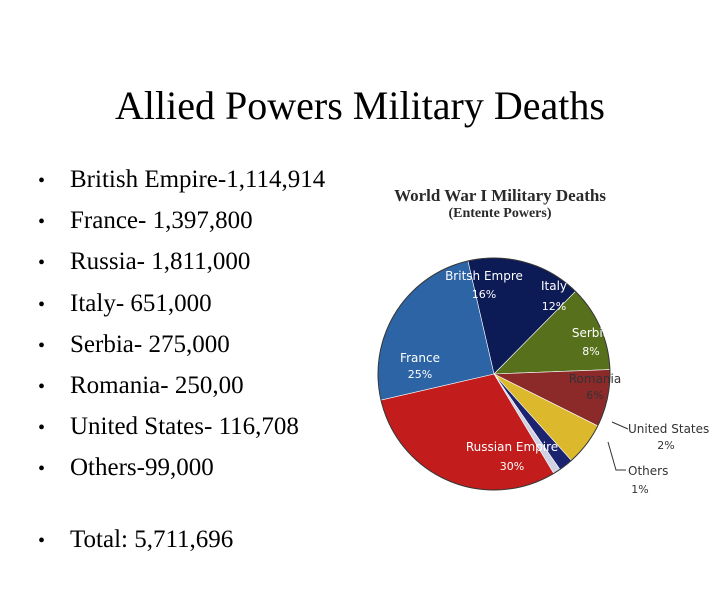 The height and width of the screenshot is (612, 720). Describe the element at coordinates (420, 358) in the screenshot. I see `slice-label-france: France` at that location.